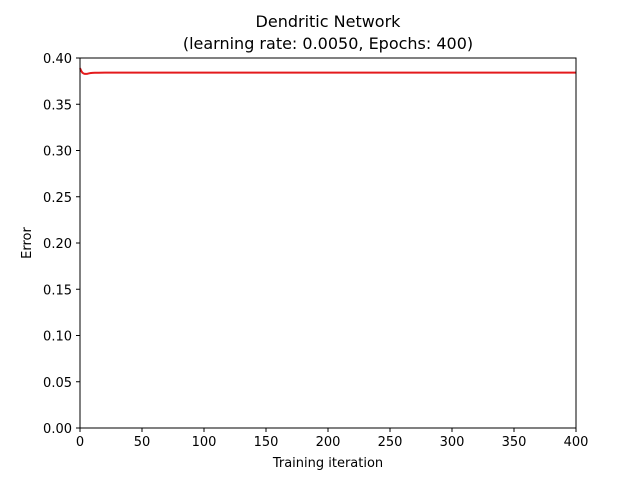 This screenshot has width=640, height=480. Describe the element at coordinates (266, 442) in the screenshot. I see `x-tick-label: 150` at that location.